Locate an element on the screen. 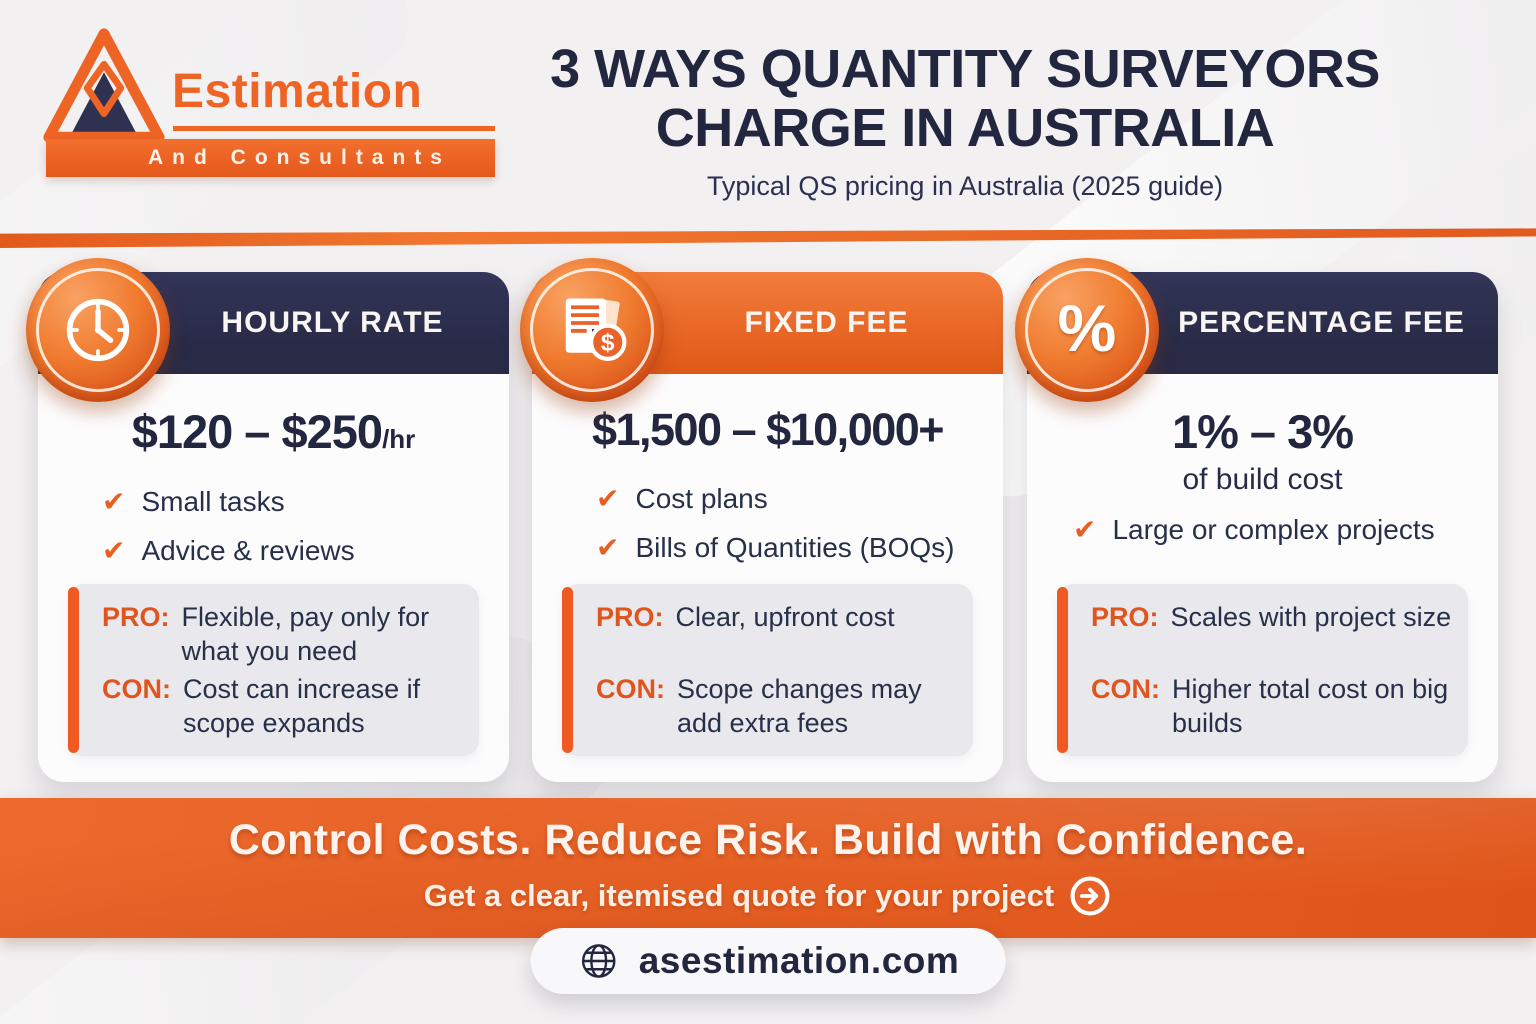  invoice-badge: $ is located at coordinates (592, 330).